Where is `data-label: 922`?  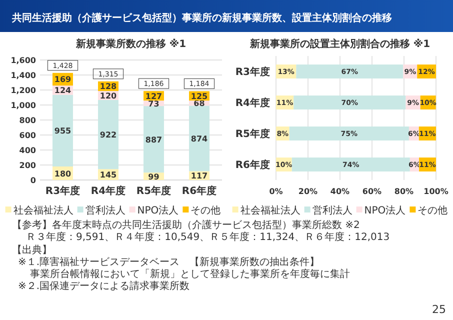 data-label: 922 is located at coordinates (108, 135).